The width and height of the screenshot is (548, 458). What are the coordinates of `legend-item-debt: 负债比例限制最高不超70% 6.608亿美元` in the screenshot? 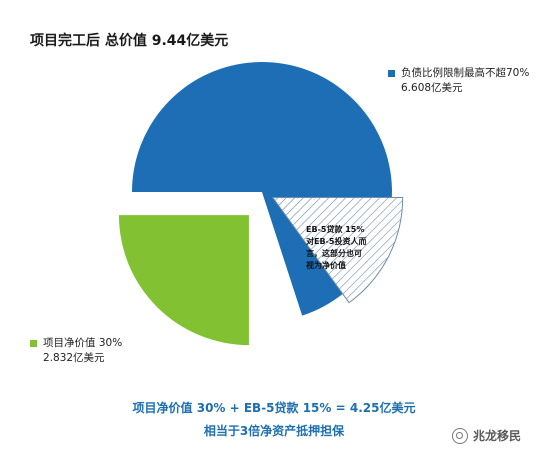 It's located at (458, 81).